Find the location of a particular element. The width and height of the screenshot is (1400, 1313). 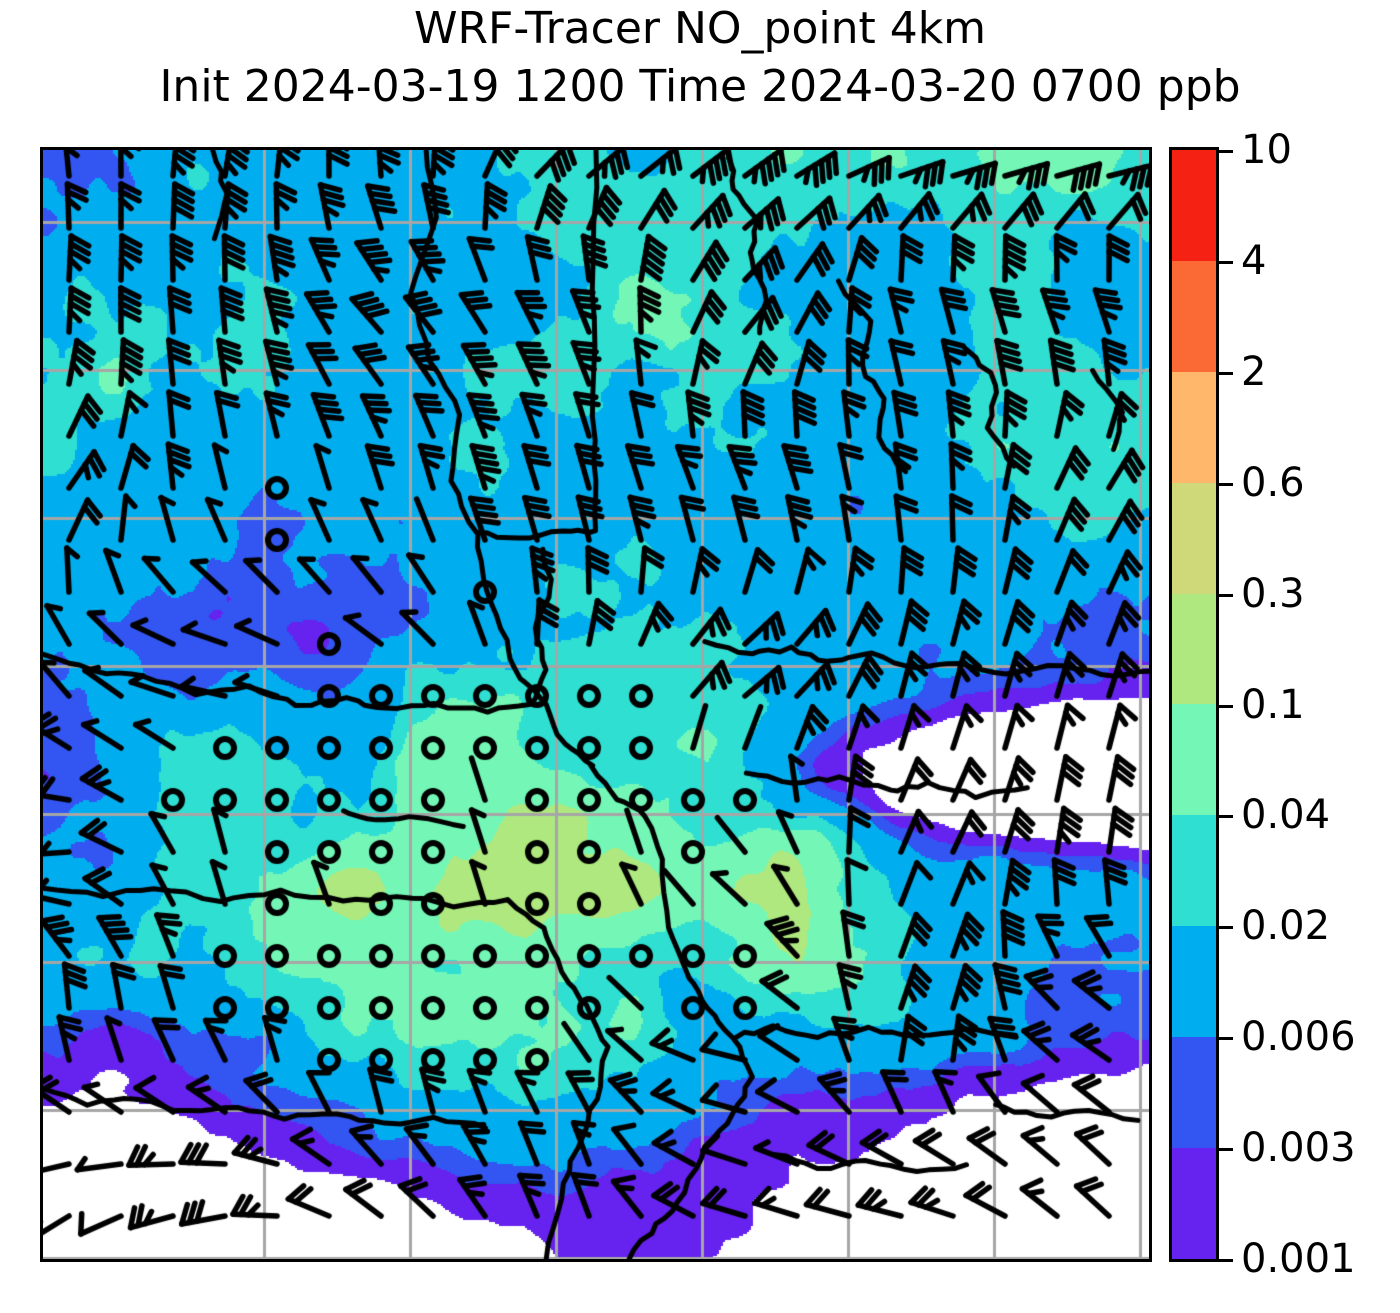

colorbar-tick-label: 10 is located at coordinates (1266, 150).